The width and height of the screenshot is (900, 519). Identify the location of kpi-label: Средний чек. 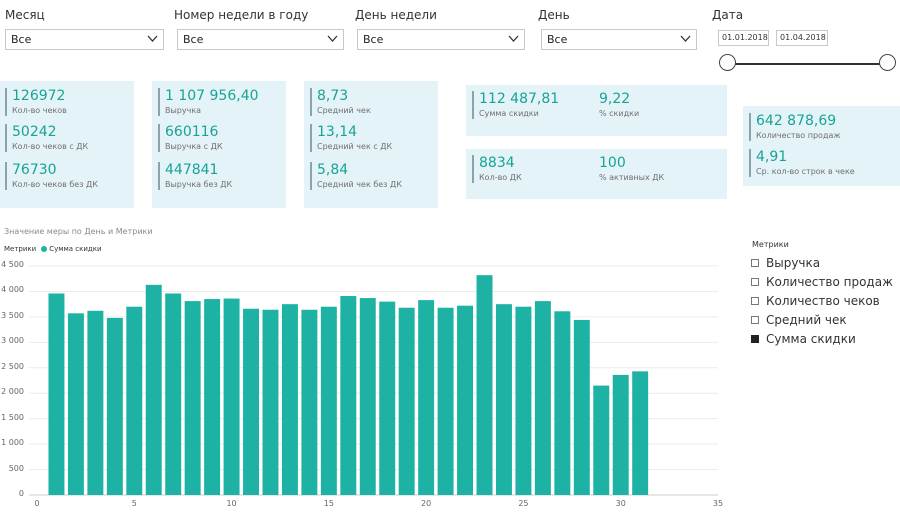
(344, 110).